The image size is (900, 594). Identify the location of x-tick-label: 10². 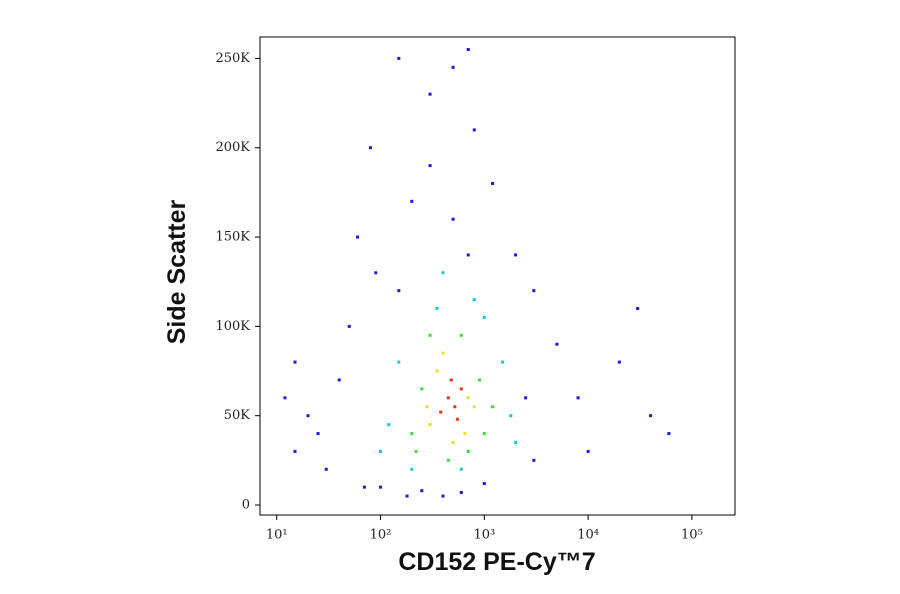
(381, 535).